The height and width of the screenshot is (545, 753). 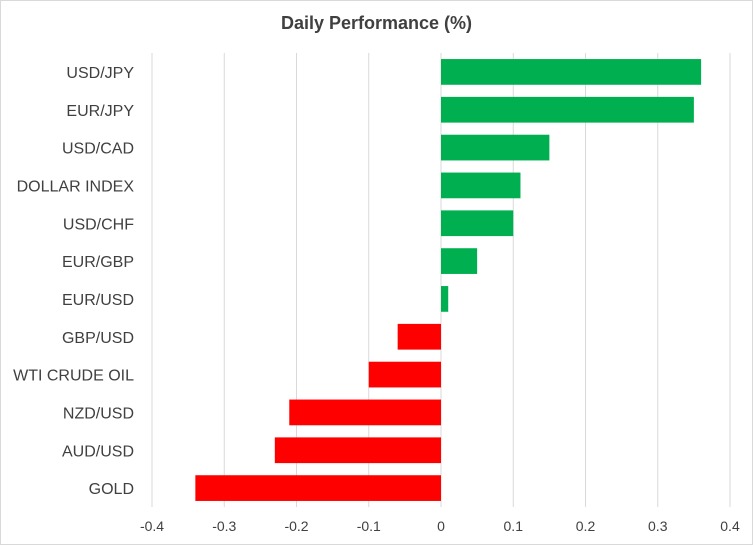 What do you see at coordinates (404, 374) in the screenshot?
I see `bar-wti-crude-oil` at bounding box center [404, 374].